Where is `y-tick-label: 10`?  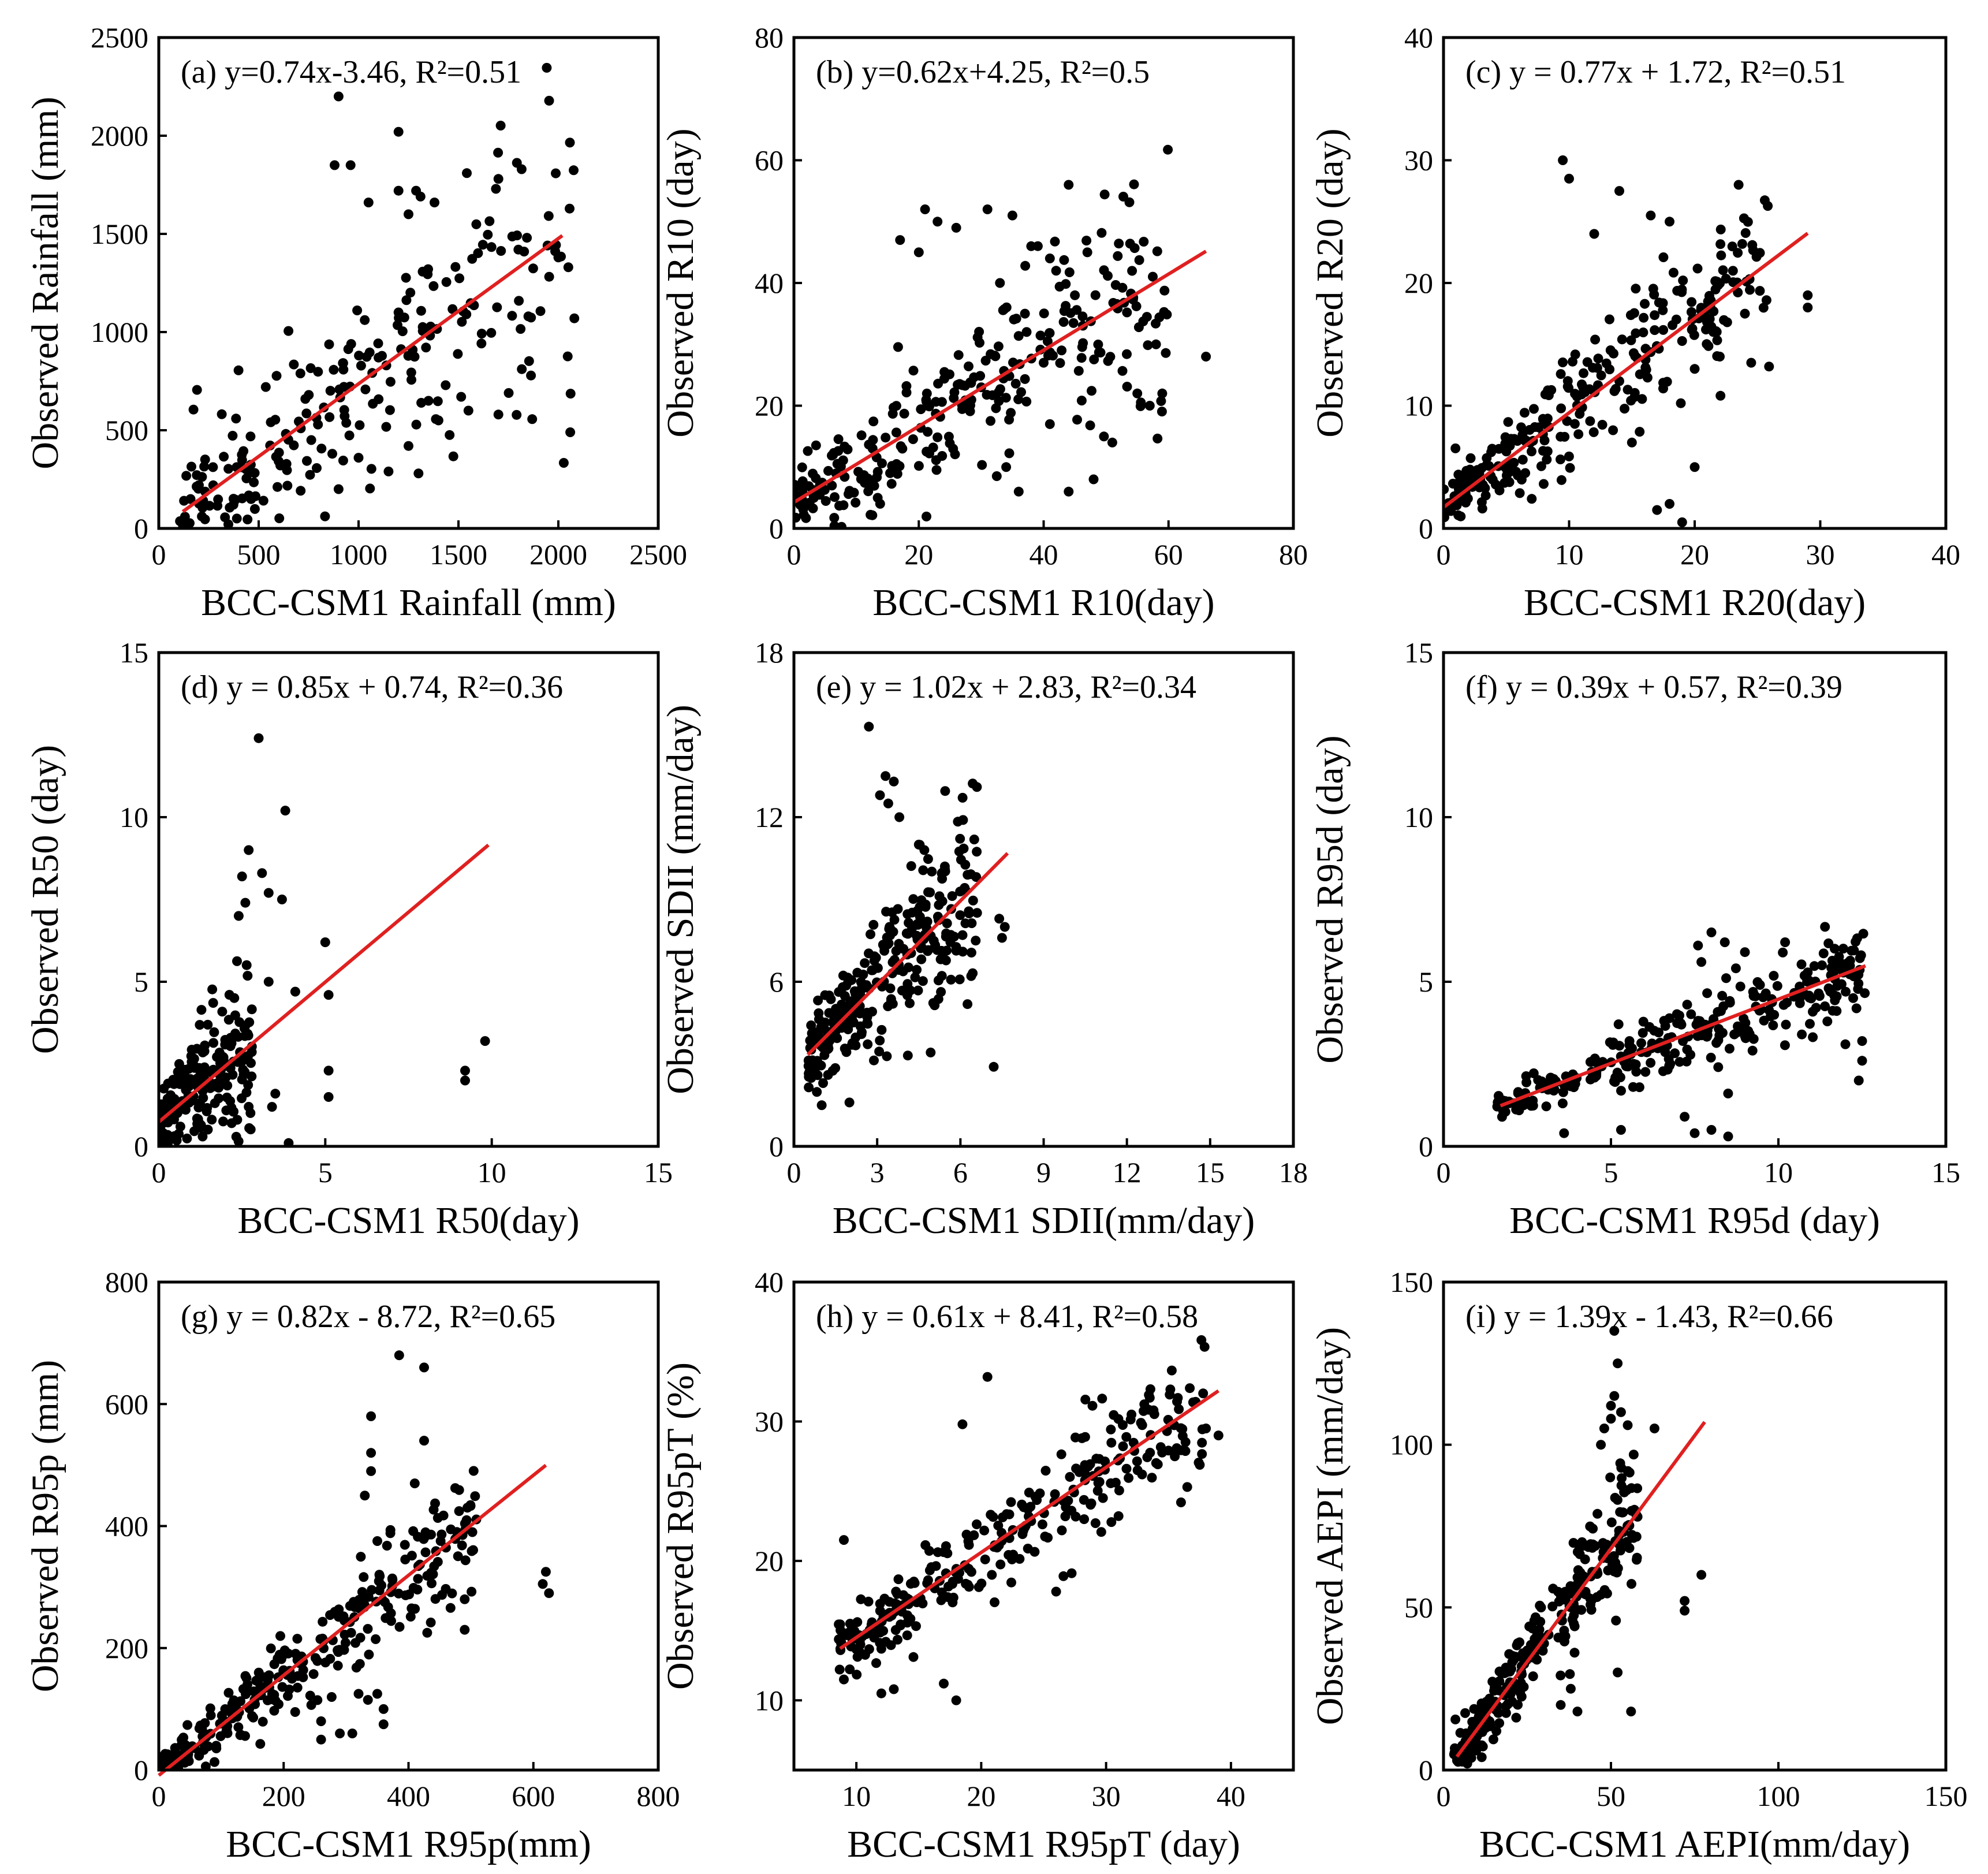 y-tick-label: 10 is located at coordinates (1418, 817).